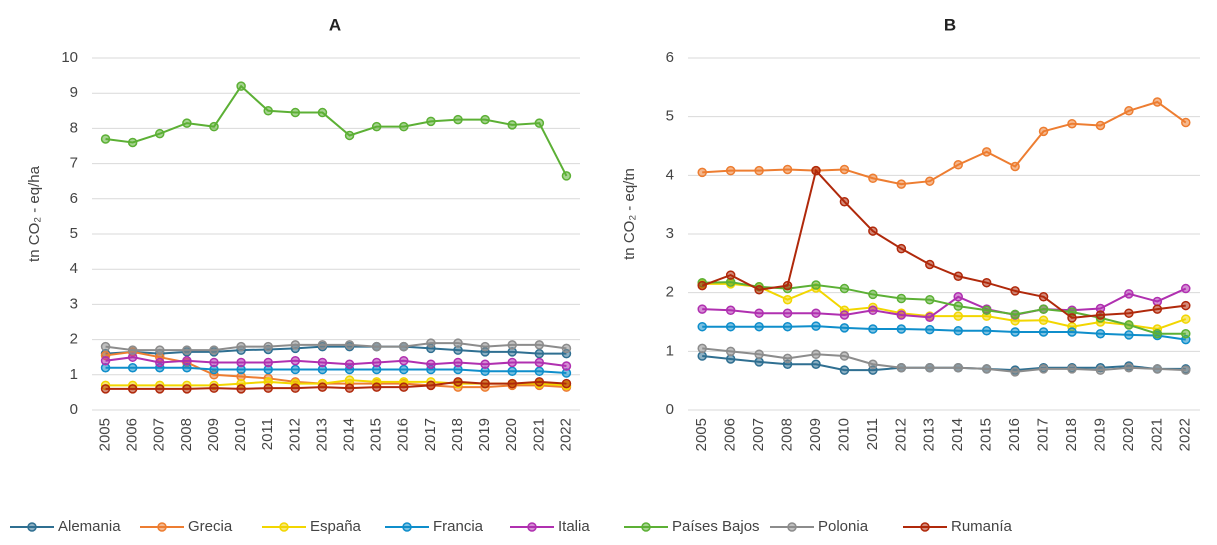 Image resolution: width=1217 pixels, height=545 pixels. What do you see at coordinates (982, 526) in the screenshot?
I see `legend-label: Rumanía` at bounding box center [982, 526].